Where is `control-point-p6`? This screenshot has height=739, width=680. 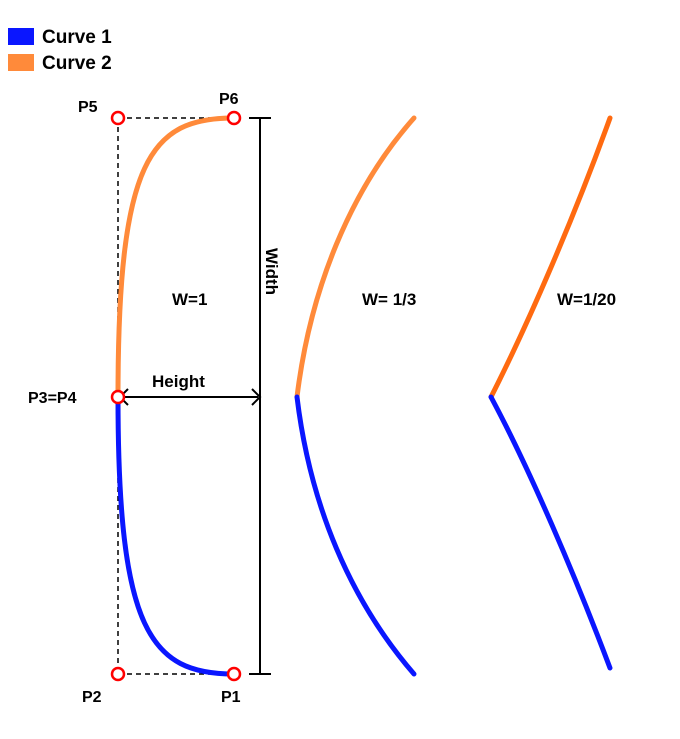 control-point-p6 is located at coordinates (234, 118).